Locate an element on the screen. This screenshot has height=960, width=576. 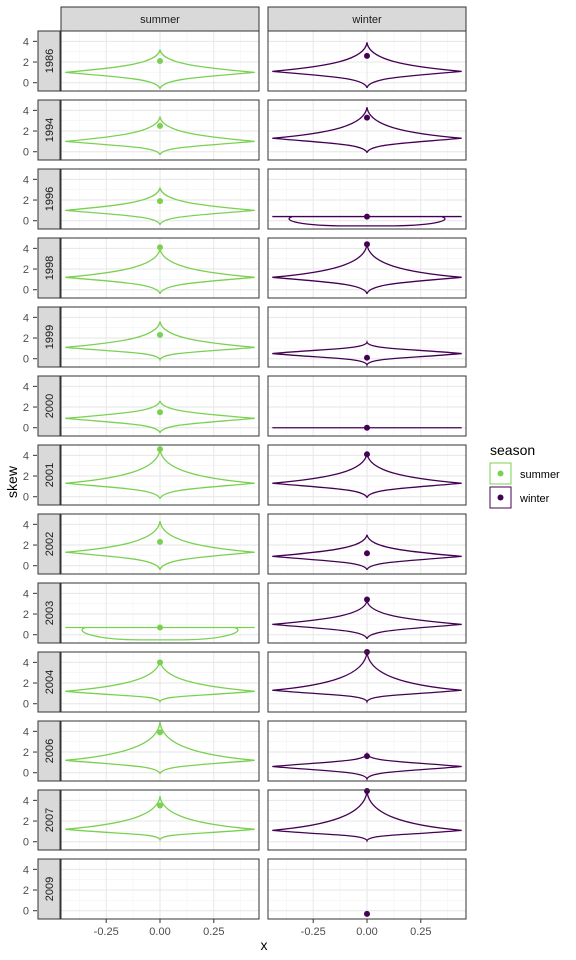
row-strip-1986 is located at coordinates (49, 61).